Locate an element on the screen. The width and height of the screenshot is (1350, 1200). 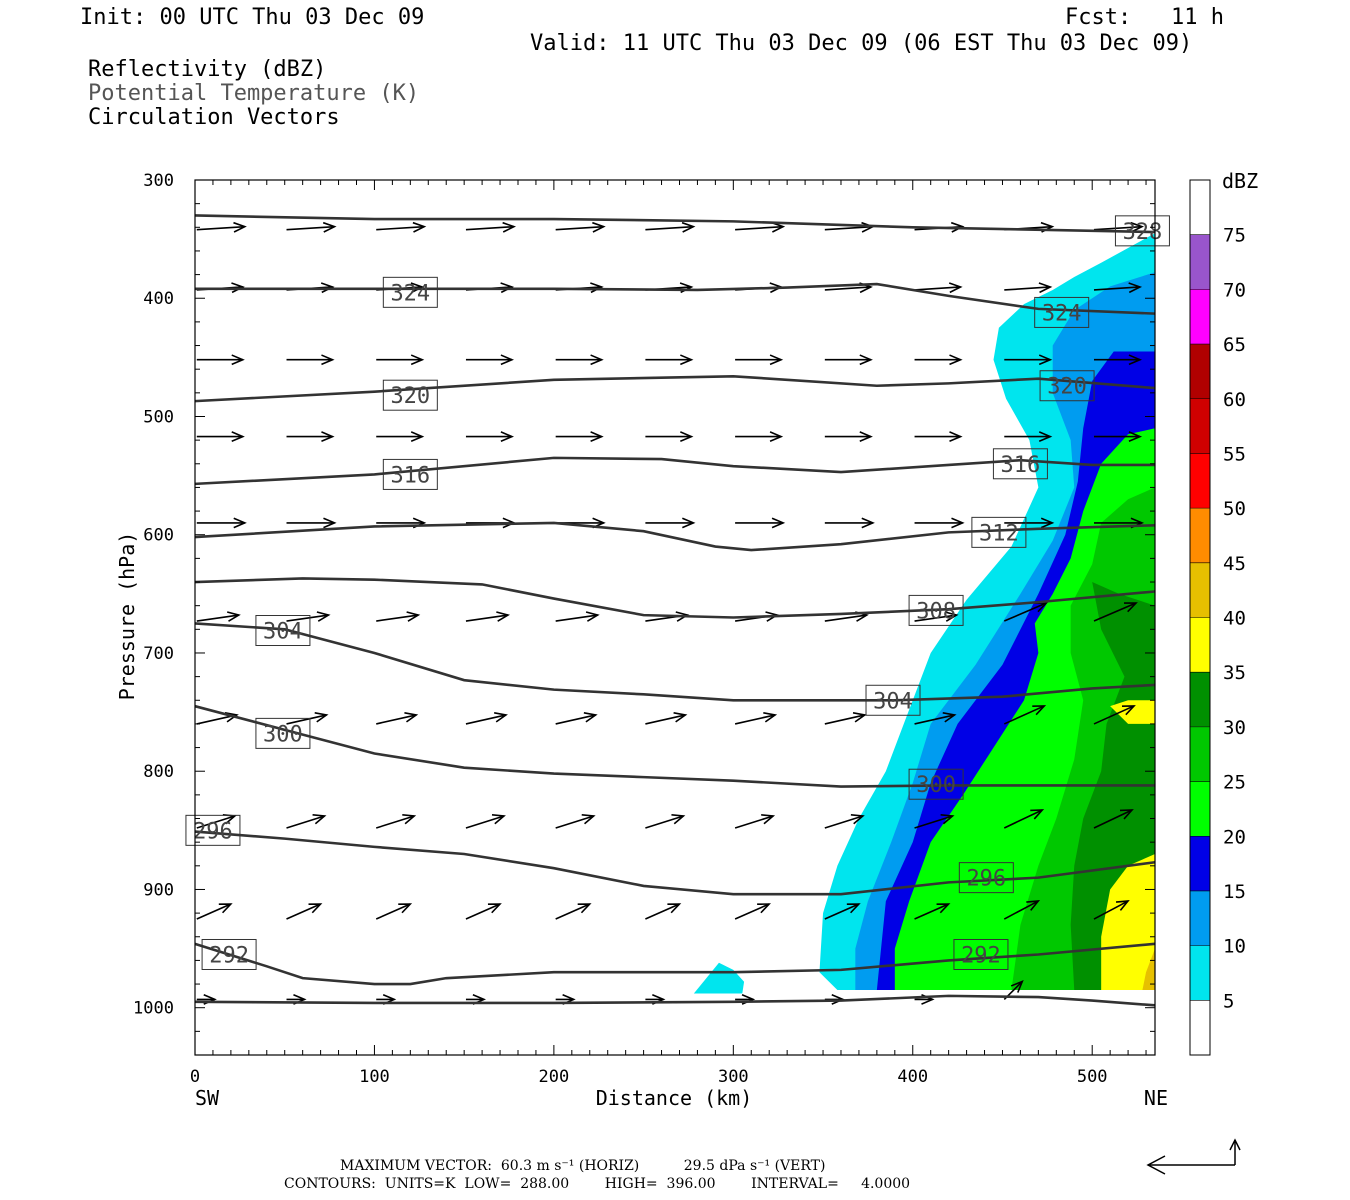
theta-label-320-3: 320 is located at coordinates (410, 395).